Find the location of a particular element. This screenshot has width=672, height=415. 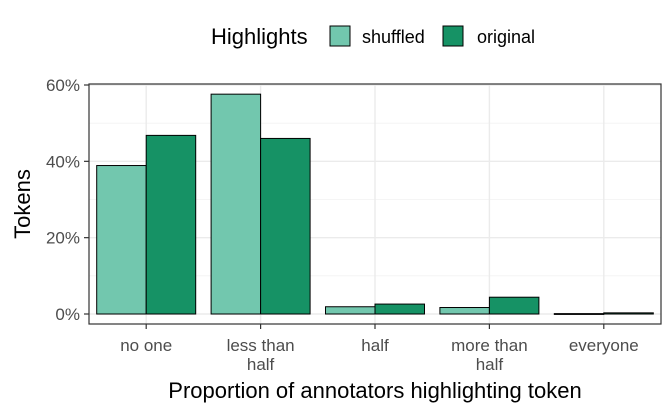

legend-label-original: original is located at coordinates (506, 37).